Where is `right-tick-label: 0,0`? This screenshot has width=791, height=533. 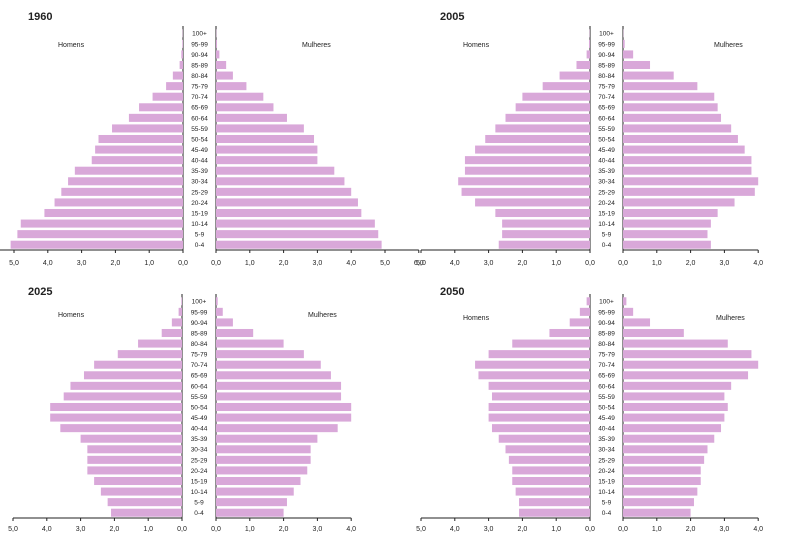
right-tick-label: 0,0 is located at coordinates (623, 263).